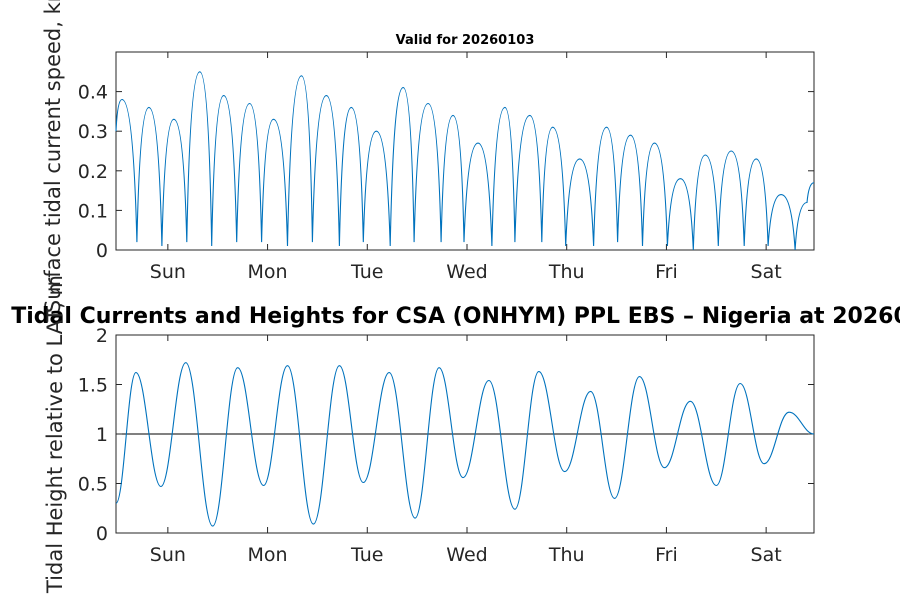  I want to click on bottom-y-tick-label: 1.5, so click(93, 386).